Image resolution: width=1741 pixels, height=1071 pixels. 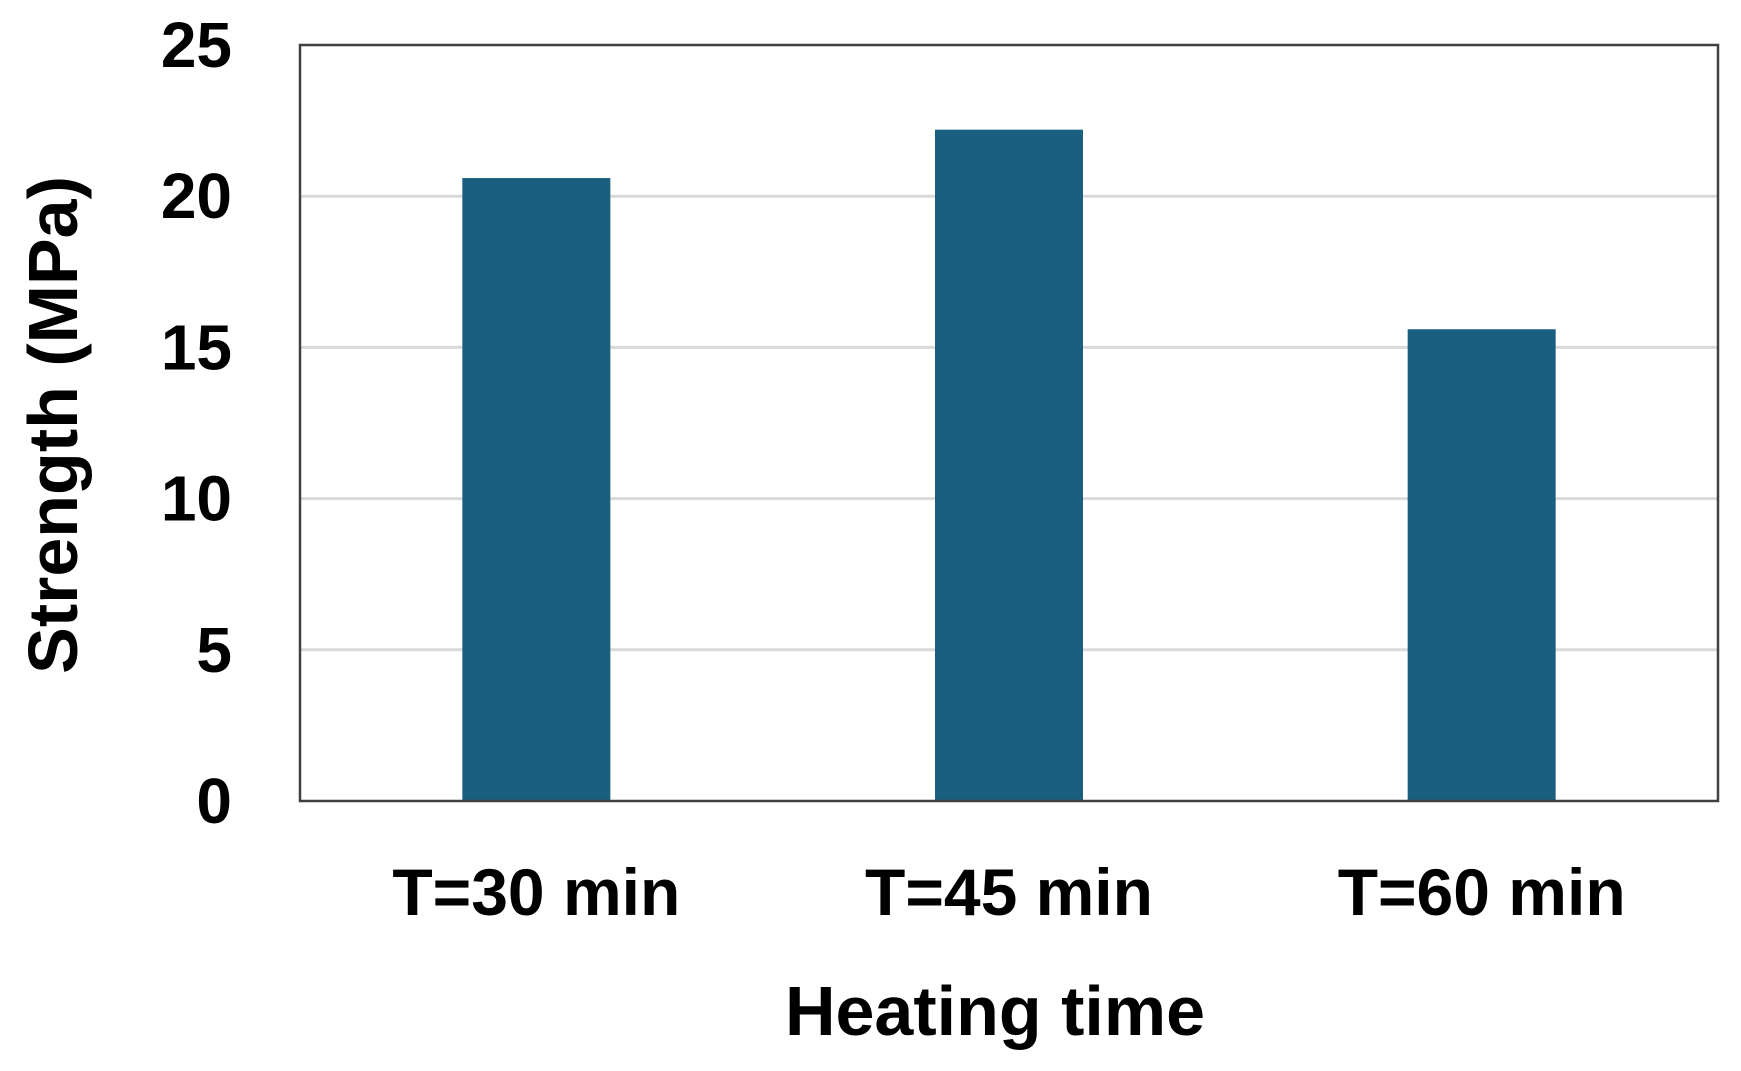 What do you see at coordinates (196, 45) in the screenshot?
I see `y-tick-label: 25` at bounding box center [196, 45].